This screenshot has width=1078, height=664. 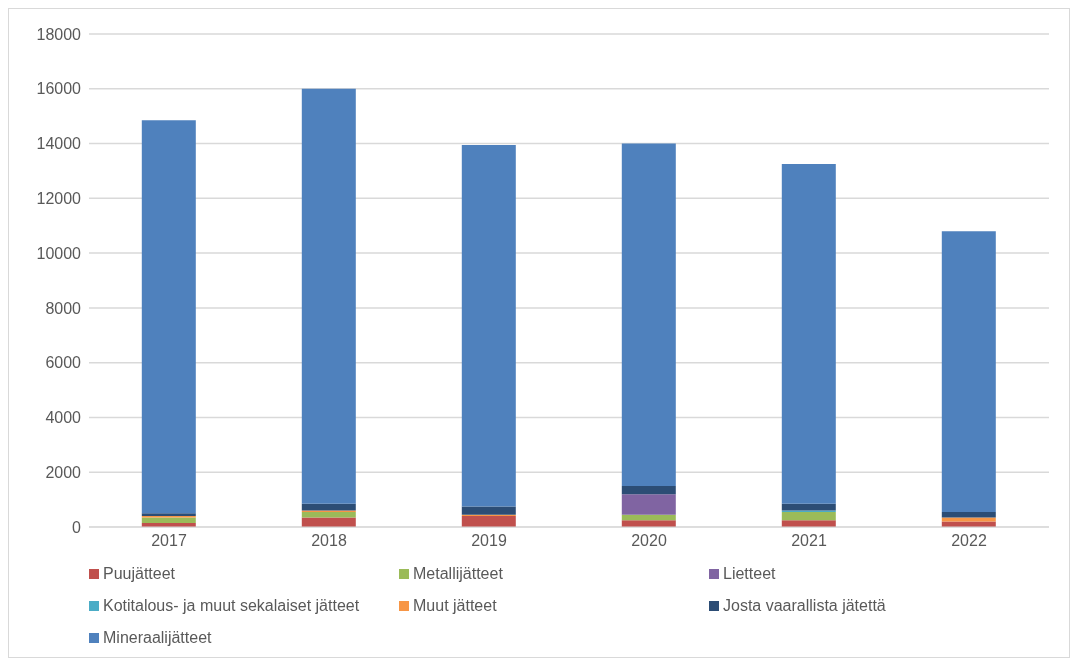 What do you see at coordinates (63, 472) in the screenshot?
I see `y-tick-label: 2000` at bounding box center [63, 472].